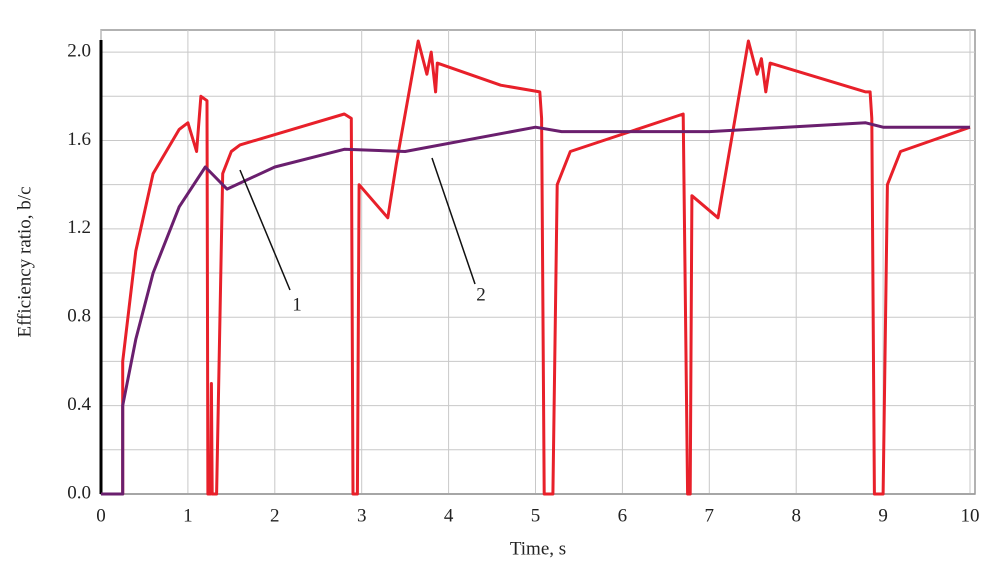 This screenshot has width=1000, height=588. I want to click on x-tick-label: 2, so click(275, 515).